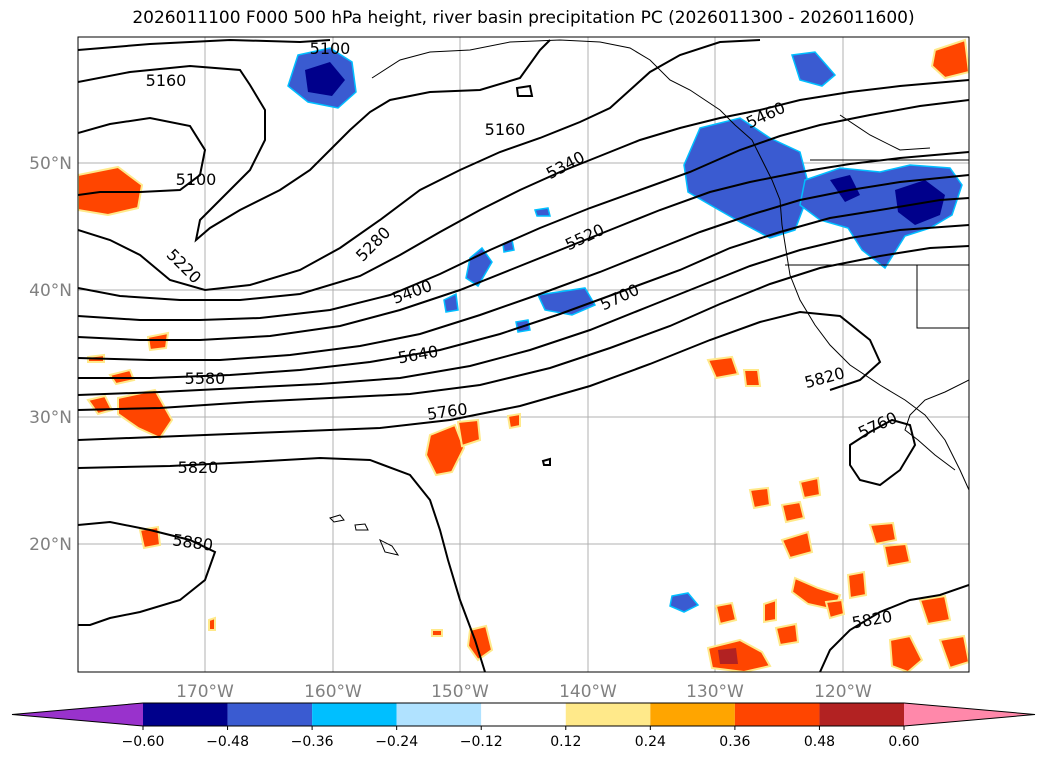 The height and width of the screenshot is (765, 1047). What do you see at coordinates (333, 692) in the screenshot?
I see `lon-label: 160°W` at bounding box center [333, 692].